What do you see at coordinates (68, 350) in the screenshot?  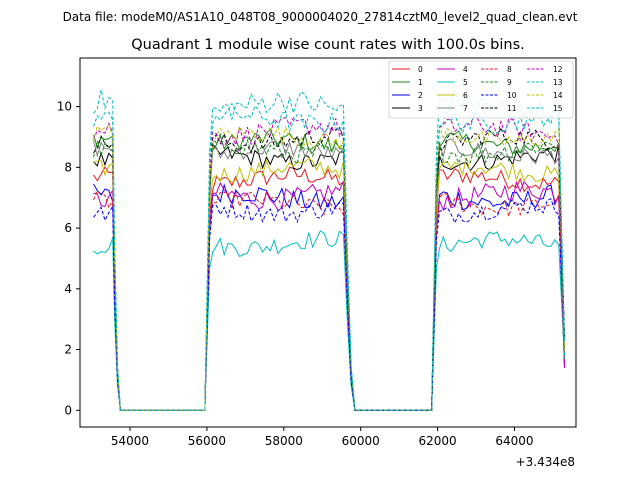 I see `y-tick-label: 2` at bounding box center [68, 350].